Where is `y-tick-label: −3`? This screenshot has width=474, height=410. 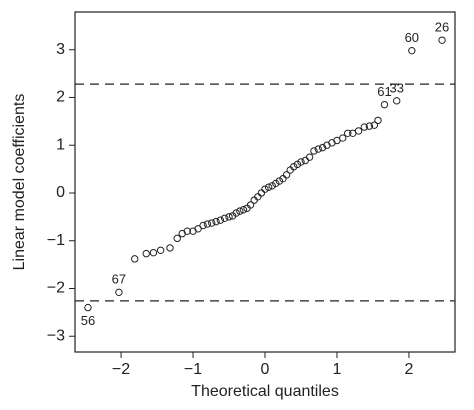 y-tick-label: −3 is located at coordinates (56, 335).